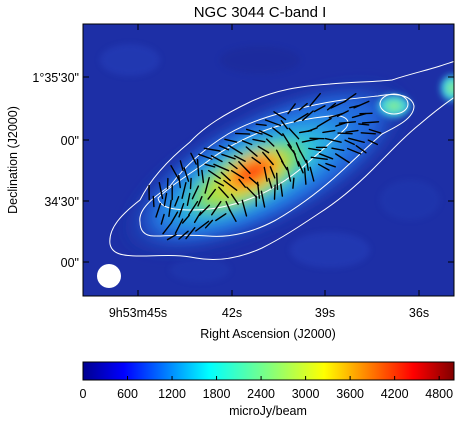  I want to click on x-tick-label: 36s, so click(419, 313).